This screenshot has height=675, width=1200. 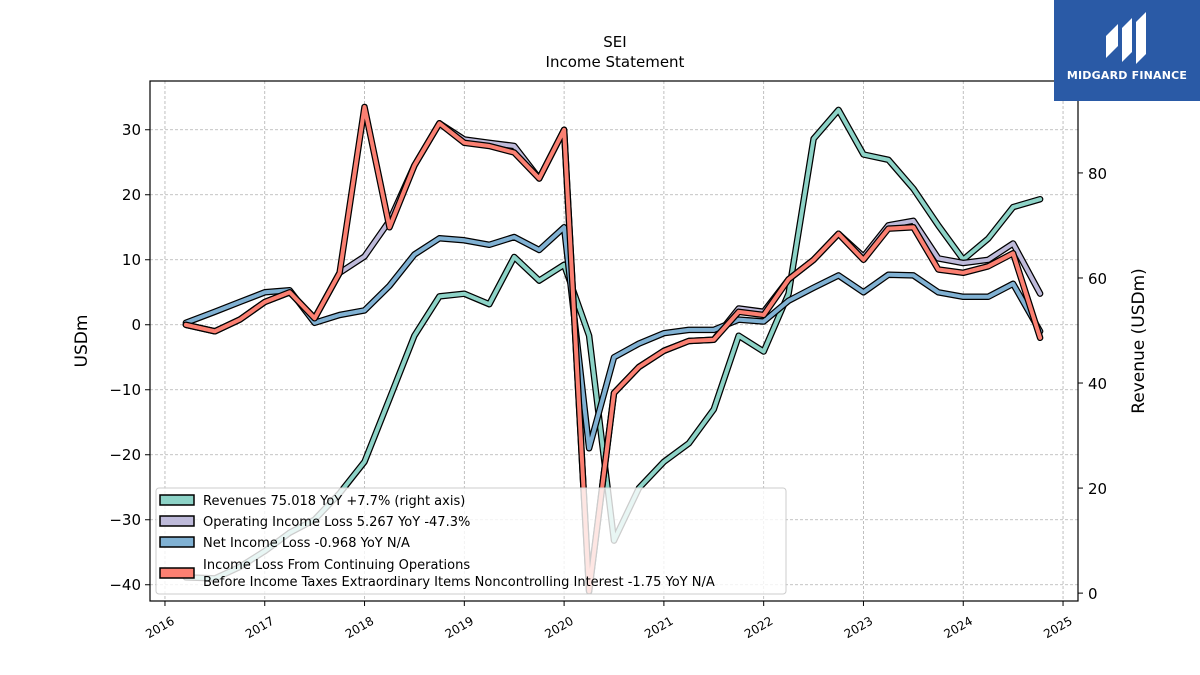 I want to click on y-right-tick-label: 80, so click(x=1097, y=174).